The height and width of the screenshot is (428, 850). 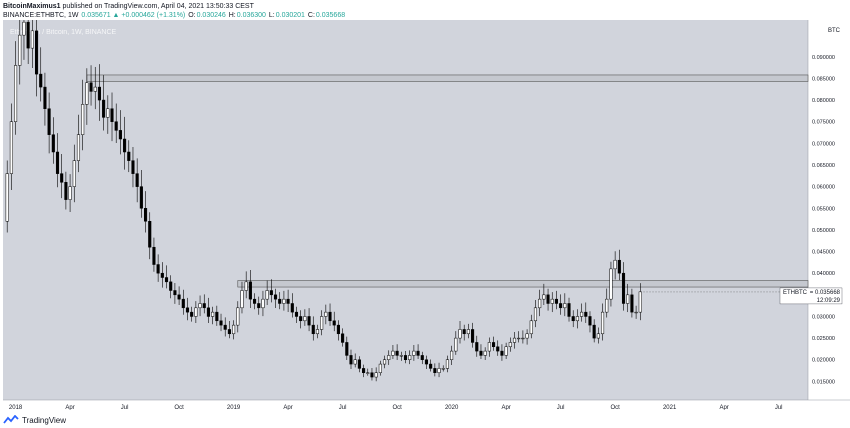 What do you see at coordinates (823, 209) in the screenshot?
I see `y-tick-label: 0.055000` at bounding box center [823, 209].